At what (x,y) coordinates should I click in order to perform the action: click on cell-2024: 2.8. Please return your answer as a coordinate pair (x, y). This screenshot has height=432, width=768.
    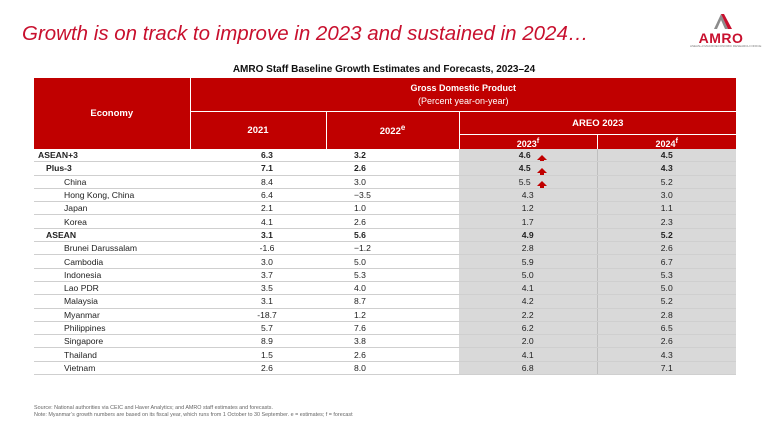
    Looking at the image, I should click on (666, 315).